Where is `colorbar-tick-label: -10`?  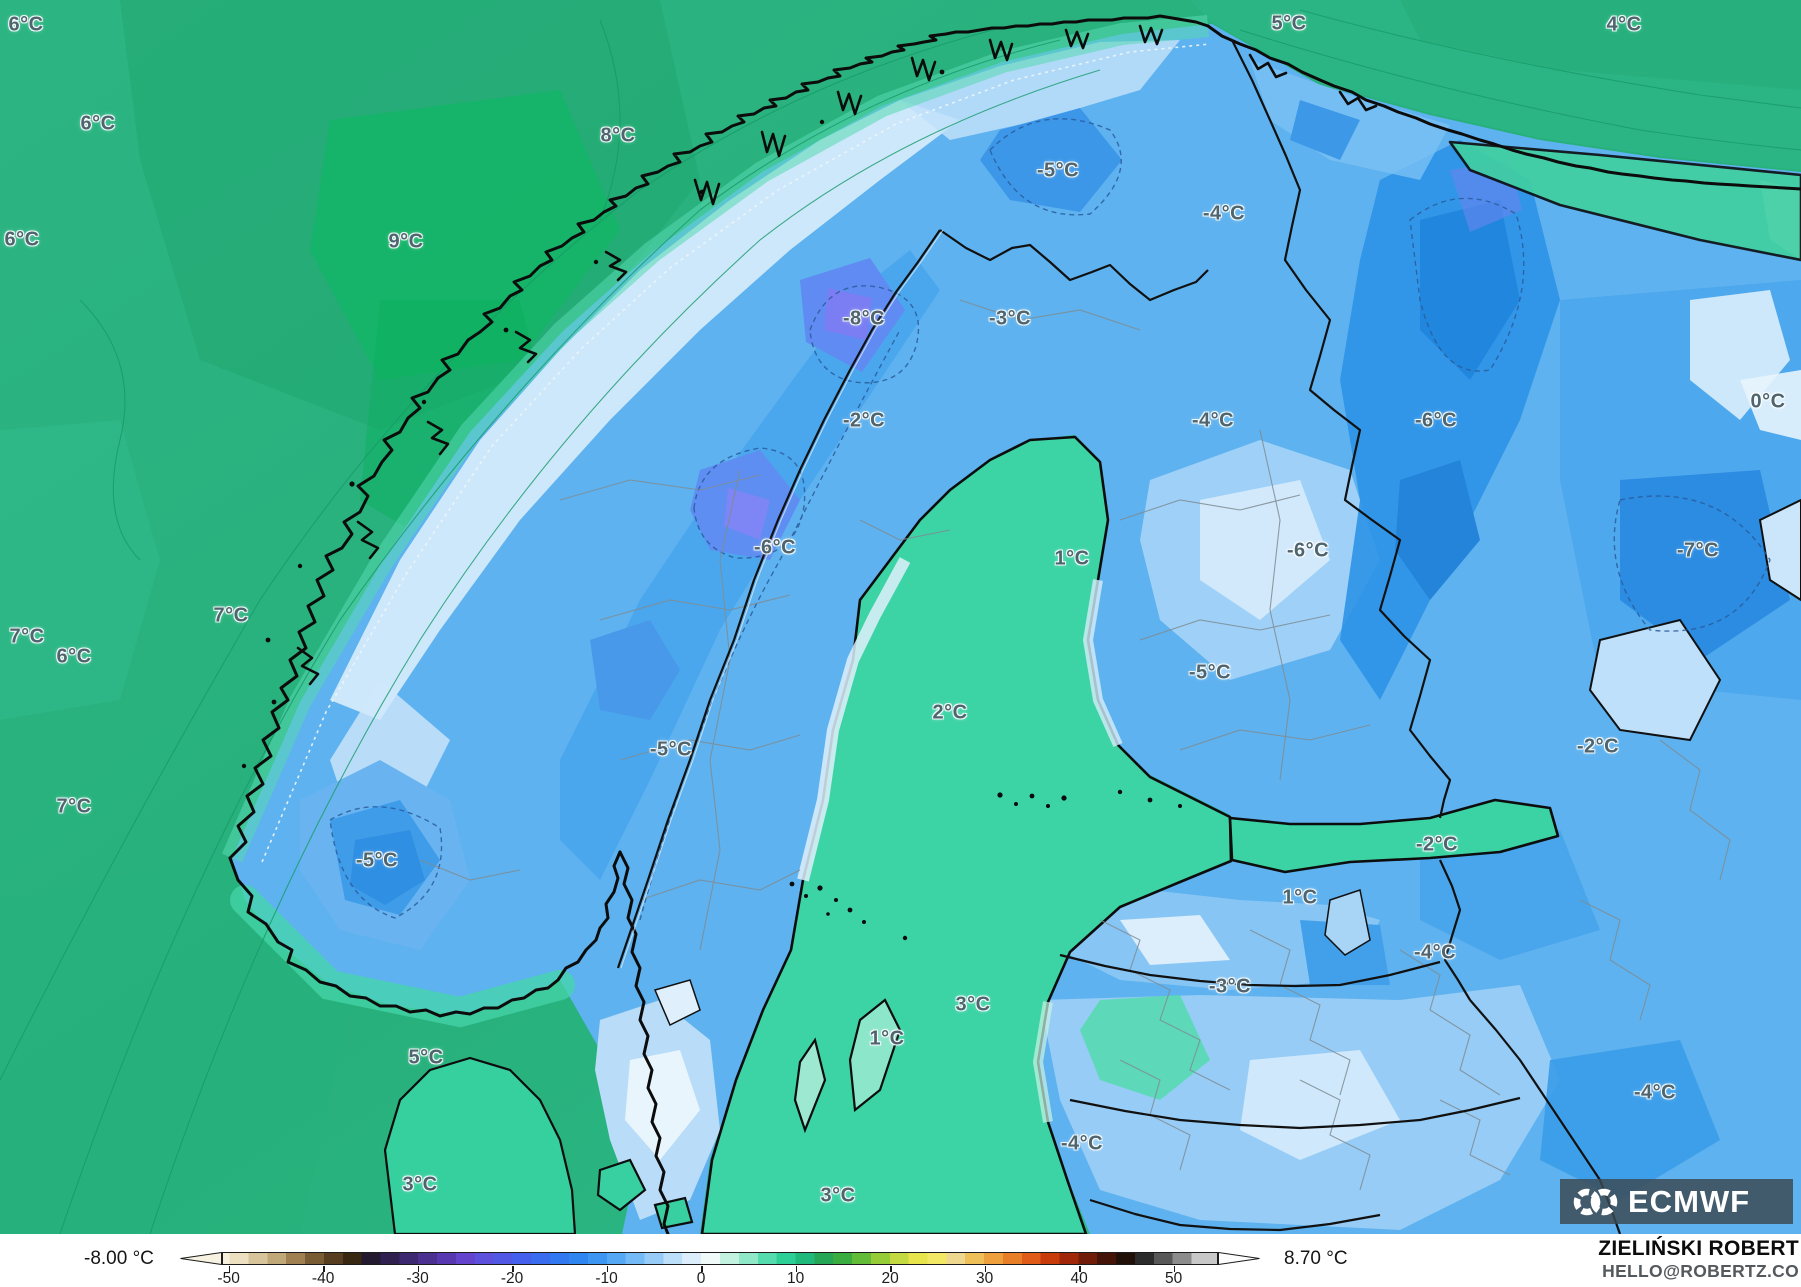 colorbar-tick-label: -10 is located at coordinates (606, 1278).